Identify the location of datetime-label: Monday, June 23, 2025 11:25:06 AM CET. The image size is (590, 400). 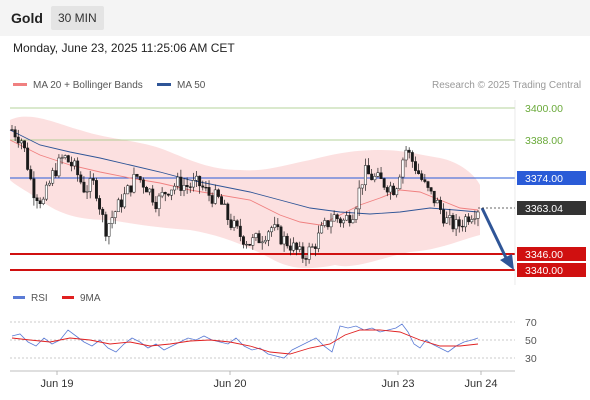
(124, 48).